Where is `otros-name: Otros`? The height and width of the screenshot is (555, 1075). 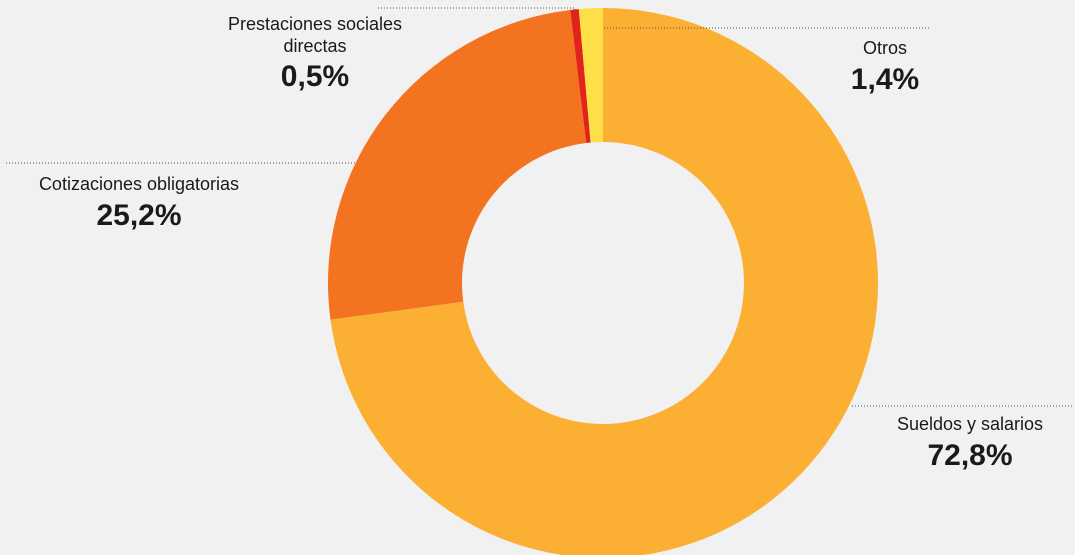
otros-name: Otros is located at coordinates (884, 48).